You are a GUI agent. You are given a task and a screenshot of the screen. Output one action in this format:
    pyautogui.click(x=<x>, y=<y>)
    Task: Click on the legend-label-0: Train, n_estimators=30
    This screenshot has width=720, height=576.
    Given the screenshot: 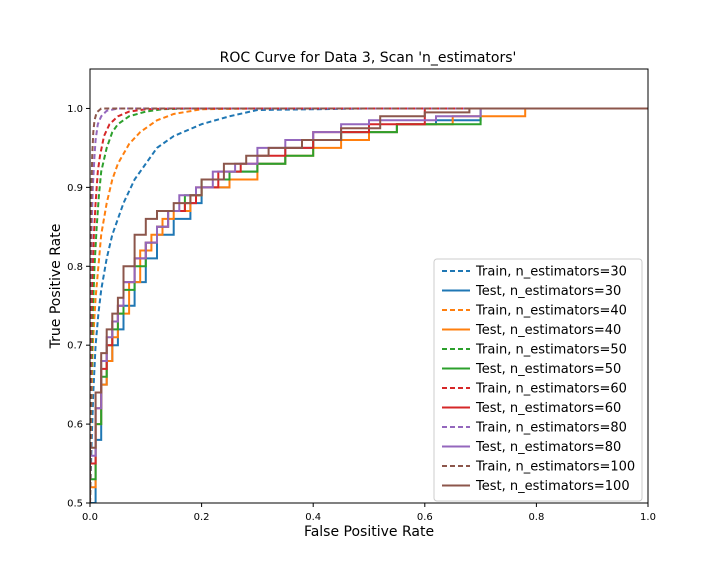 What is the action you would take?
    pyautogui.click(x=551, y=272)
    